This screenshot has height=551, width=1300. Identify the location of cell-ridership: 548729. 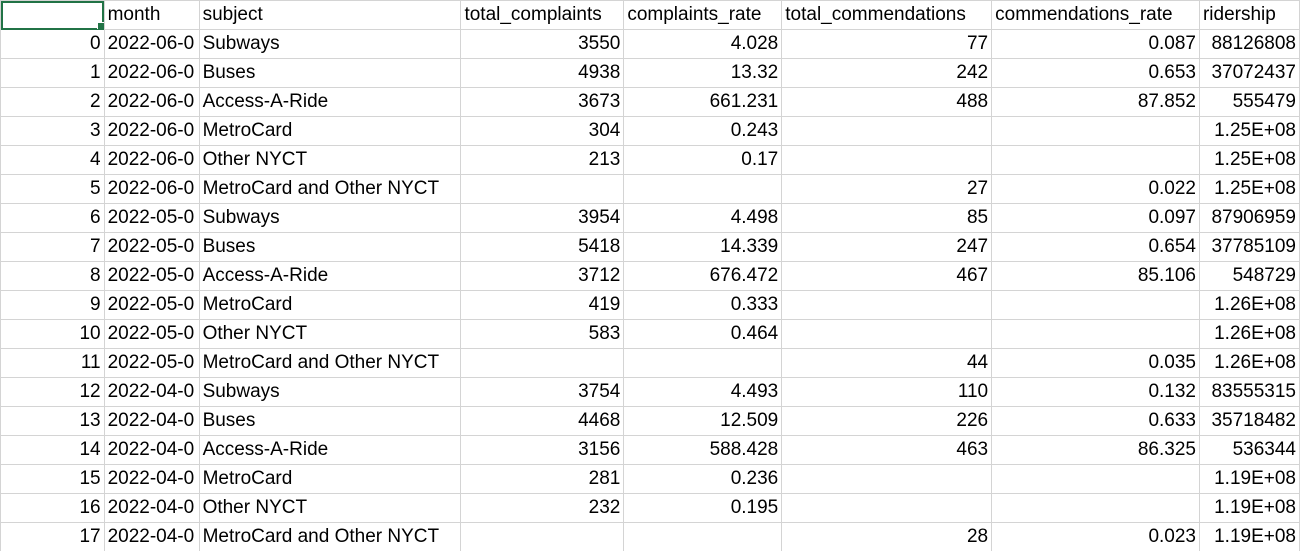
(1249, 276).